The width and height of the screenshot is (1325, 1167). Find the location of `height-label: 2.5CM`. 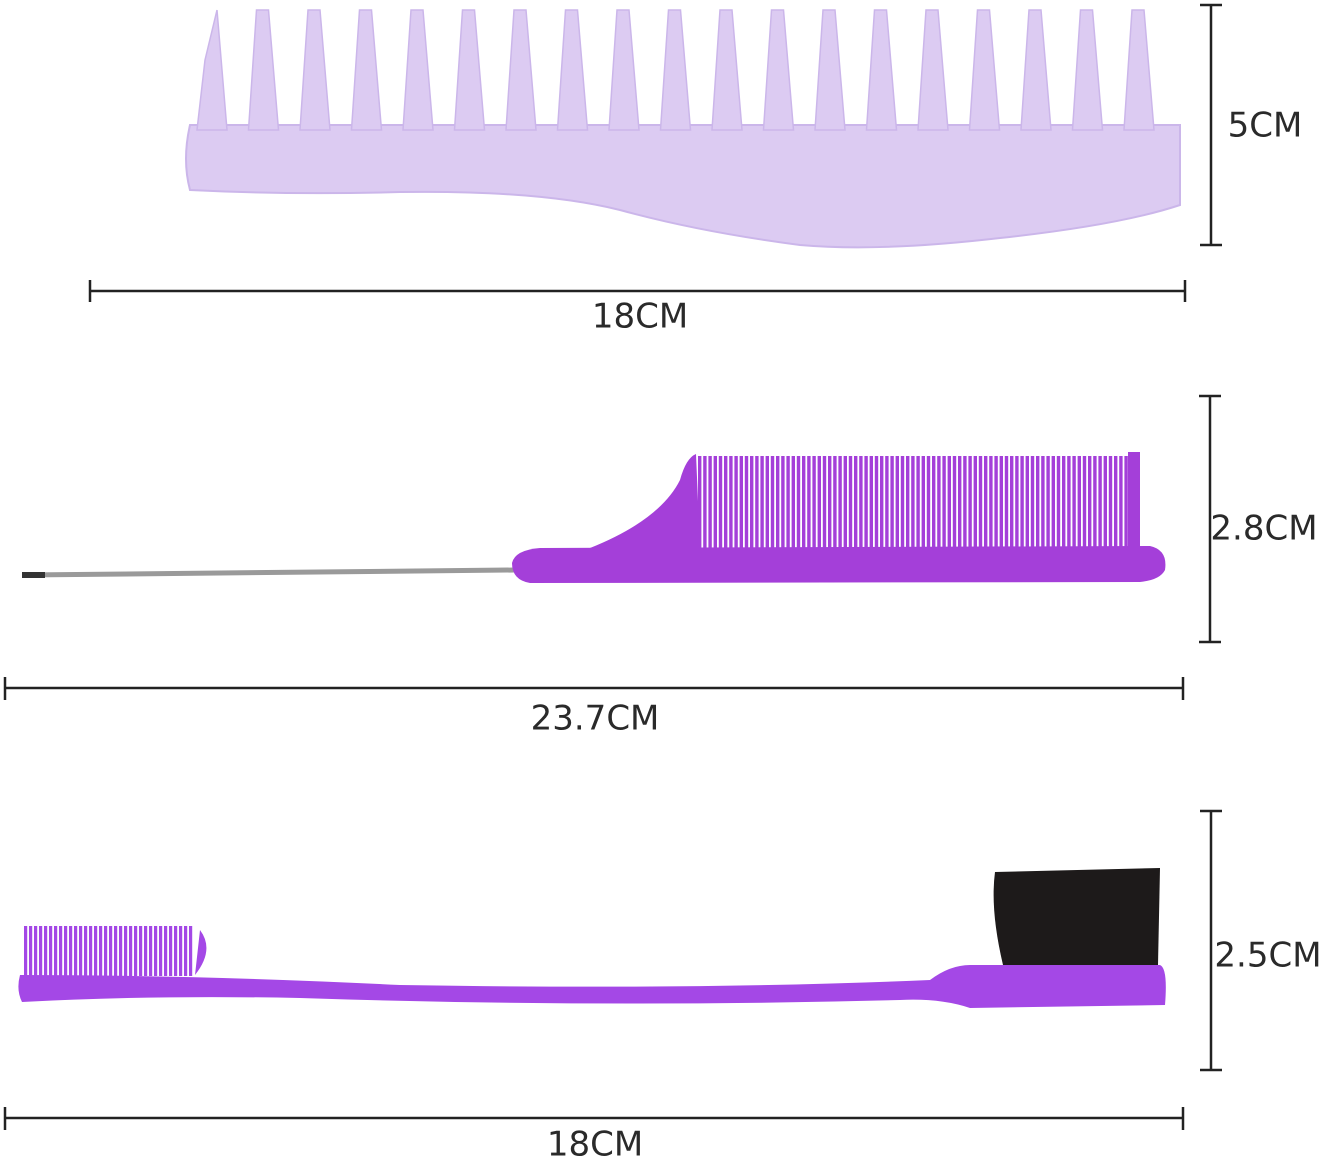

height-label: 2.5CM is located at coordinates (1267, 956).